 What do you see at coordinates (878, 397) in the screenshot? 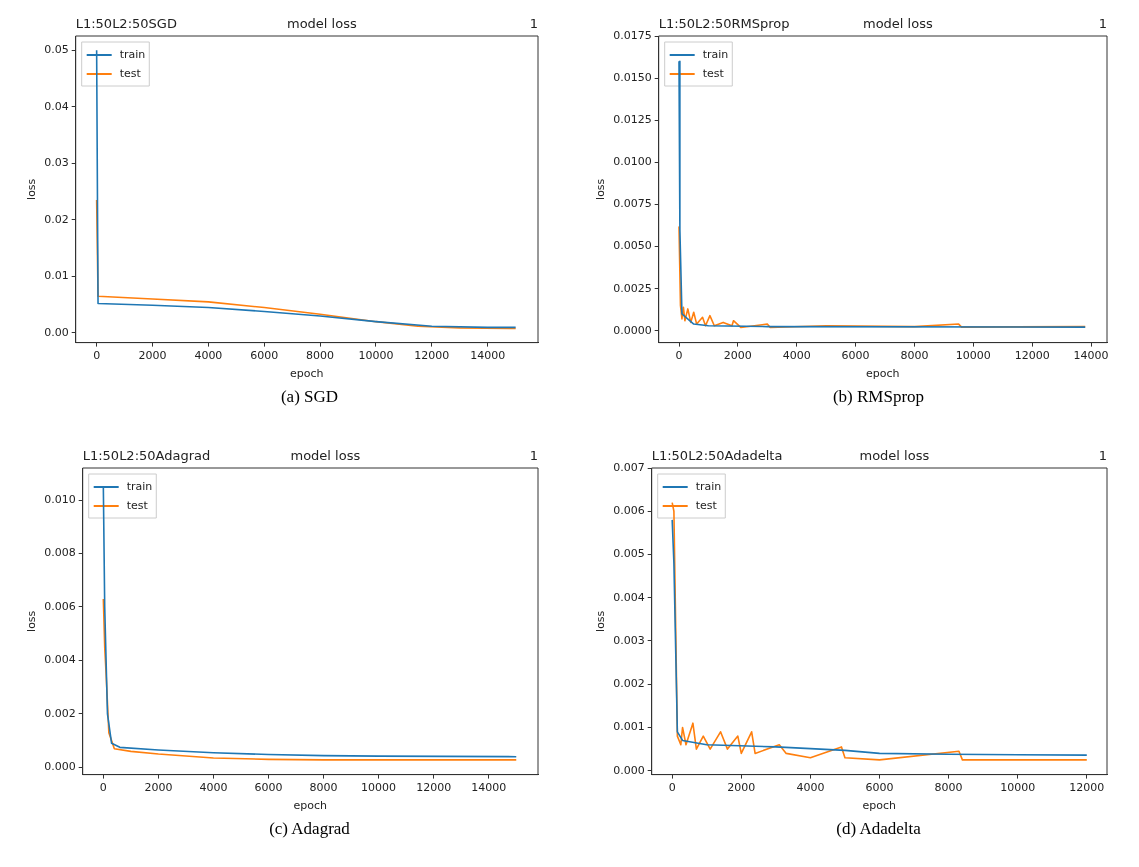
I see `text: (b) RMSprop` at bounding box center [878, 397].